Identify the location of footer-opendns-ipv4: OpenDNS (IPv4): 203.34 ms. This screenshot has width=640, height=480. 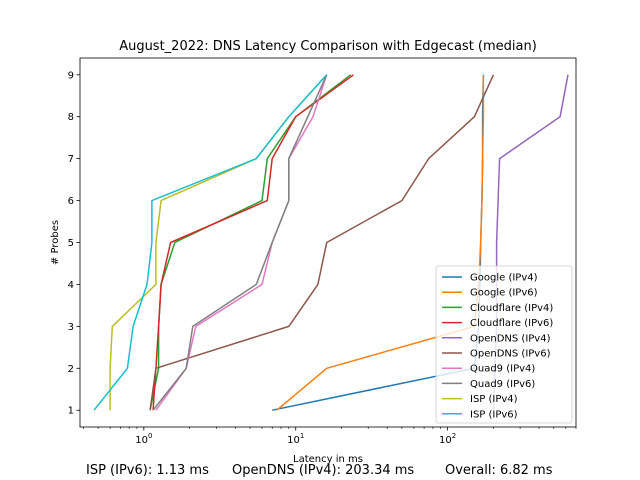
(323, 470).